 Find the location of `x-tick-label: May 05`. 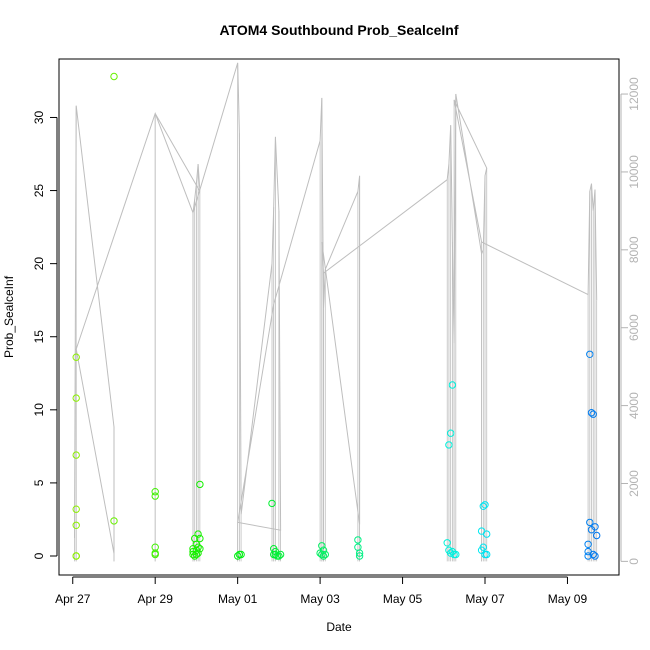

x-tick-label: May 05 is located at coordinates (403, 599).